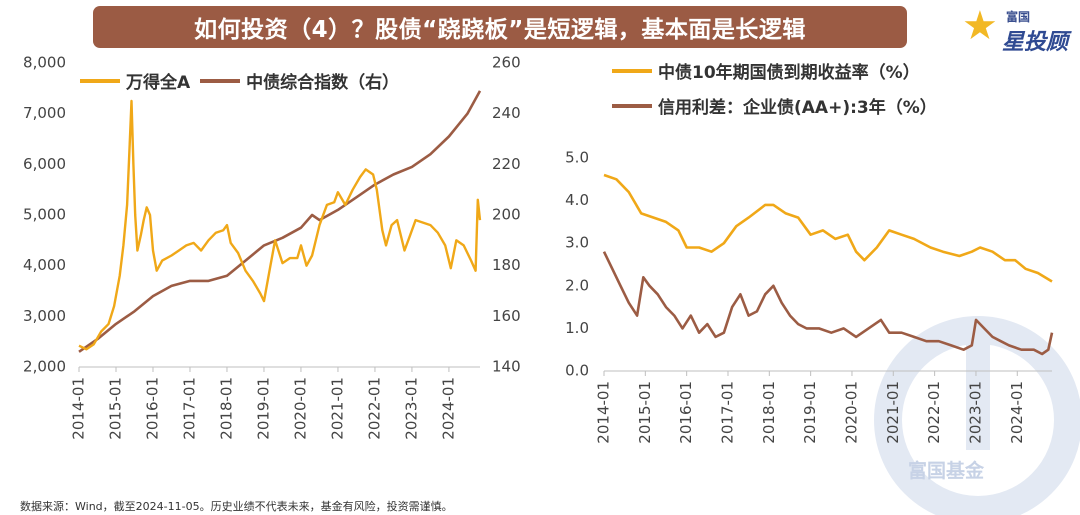 This screenshot has width=1080, height=515. Describe the element at coordinates (374, 408) in the screenshot. I see `left-x-tick-label: 2022-01` at that location.